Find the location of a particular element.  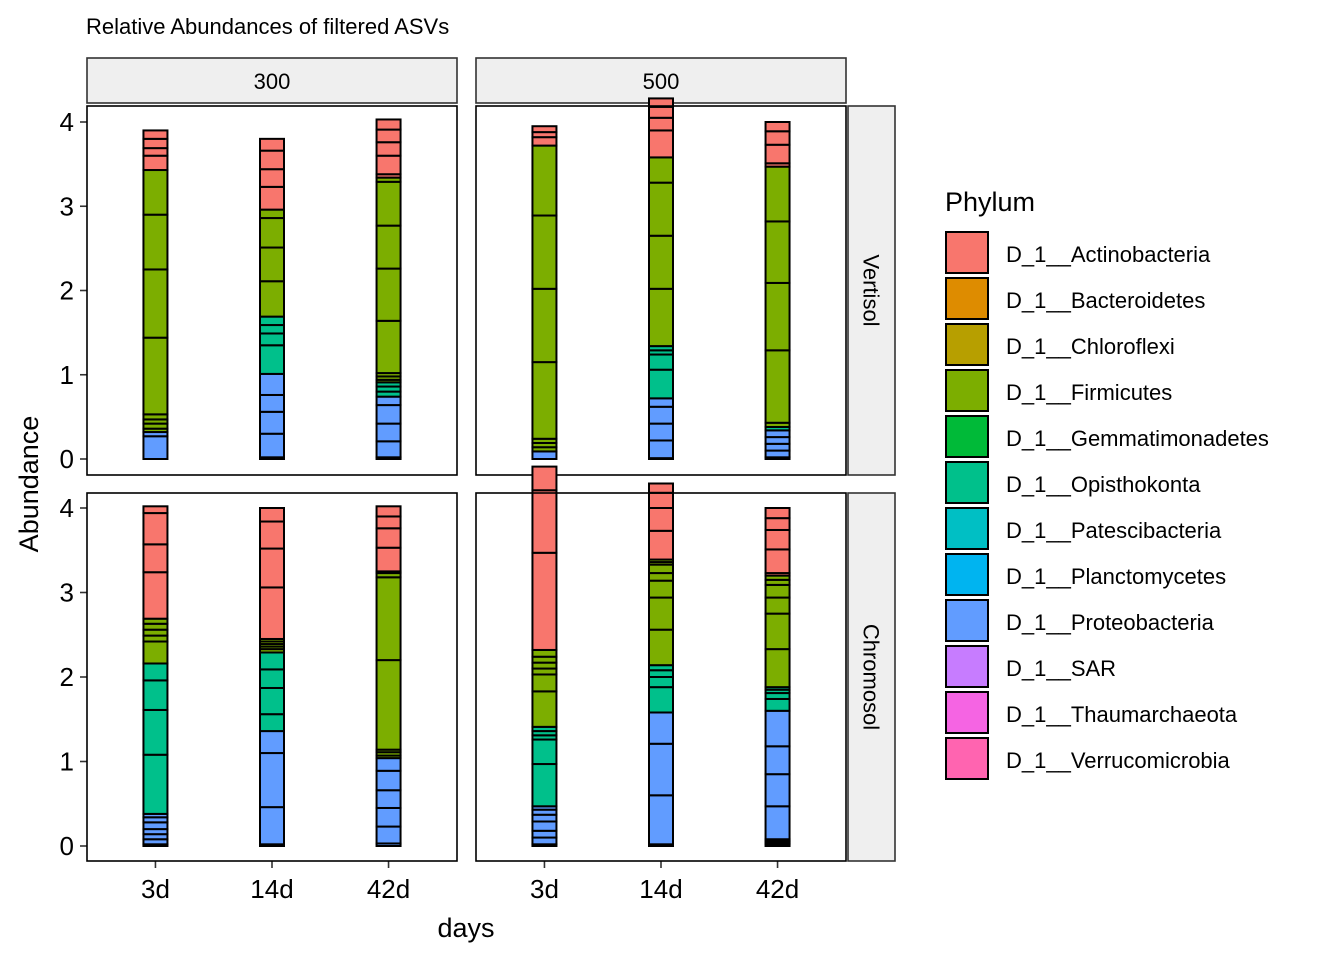

panel-300-vertisol is located at coordinates (272, 290).